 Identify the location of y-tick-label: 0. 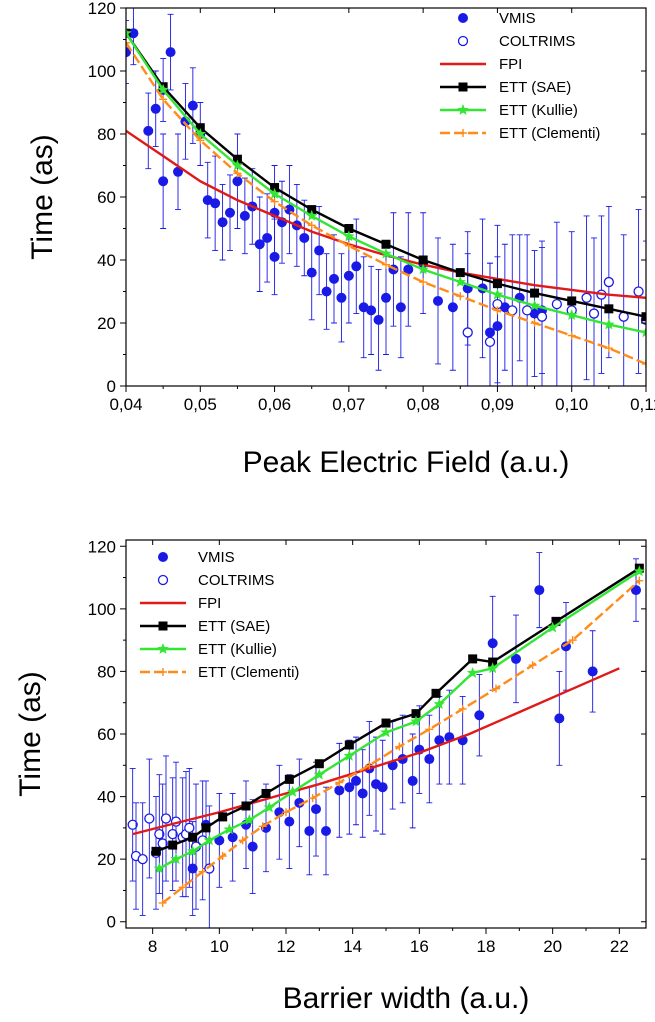
(111, 922).